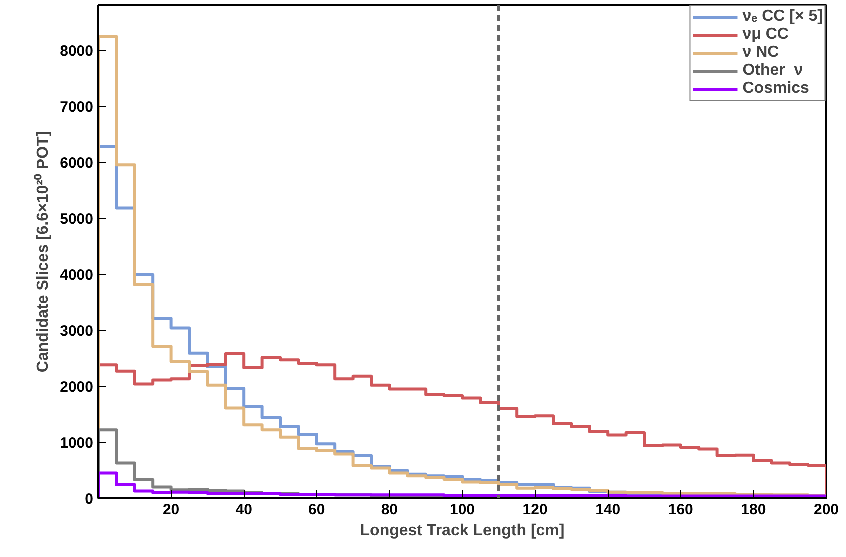  Describe the element at coordinates (89, 499) in the screenshot. I see `y-tick-label: 0` at that location.